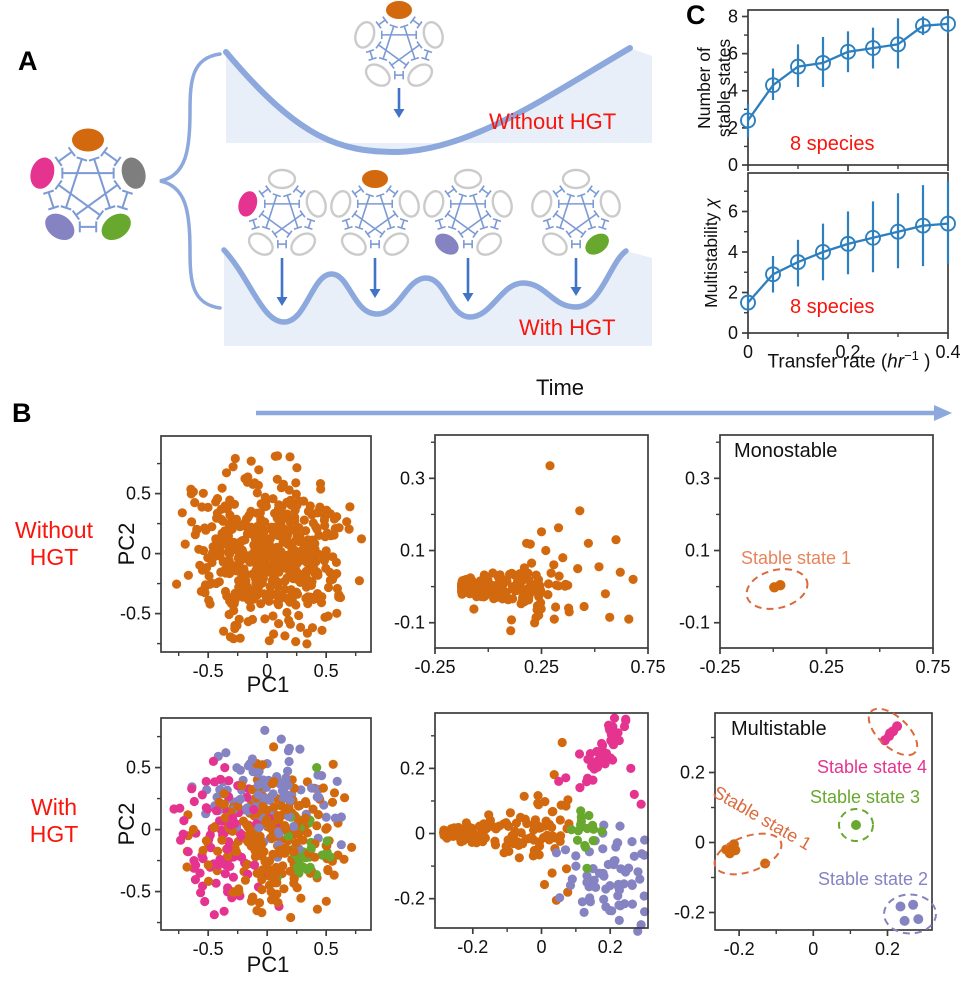 This screenshot has height=1002, width=965. Describe the element at coordinates (832, 307) in the screenshot. I see `species-annotation-bottom: 8 species` at that location.